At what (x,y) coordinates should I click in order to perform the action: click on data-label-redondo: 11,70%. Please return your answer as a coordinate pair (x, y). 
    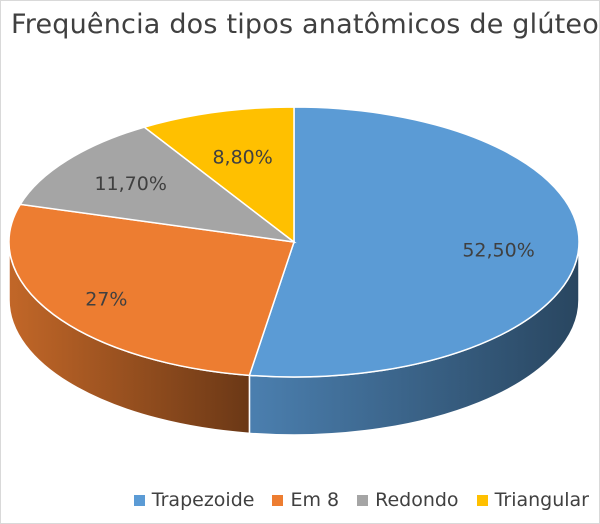
    Looking at the image, I should click on (130, 184).